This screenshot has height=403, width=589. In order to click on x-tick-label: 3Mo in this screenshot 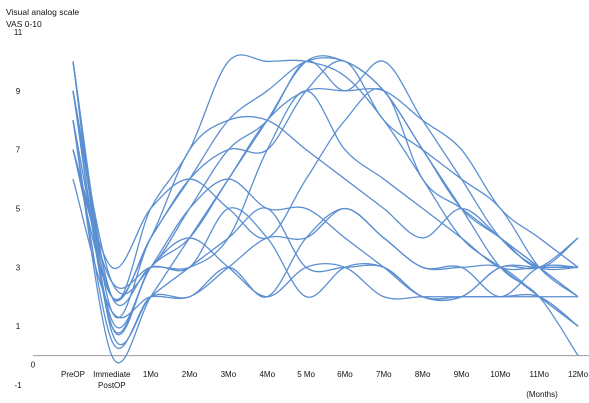, I will do `click(229, 374)`.